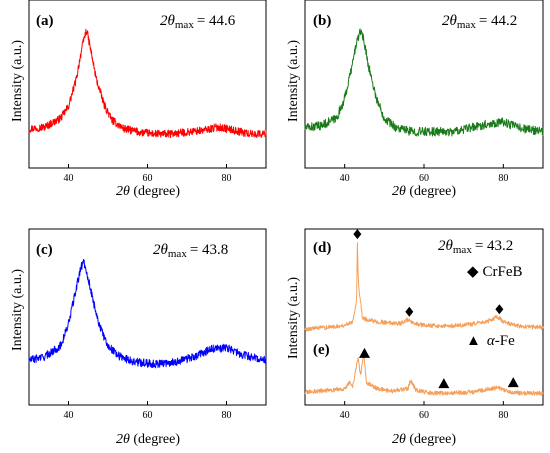 Image resolution: width=550 pixels, height=453 pixels. Describe the element at coordinates (399, 439) in the screenshot. I see `panel-de-xlabel-2theta: 2θ` at that location.